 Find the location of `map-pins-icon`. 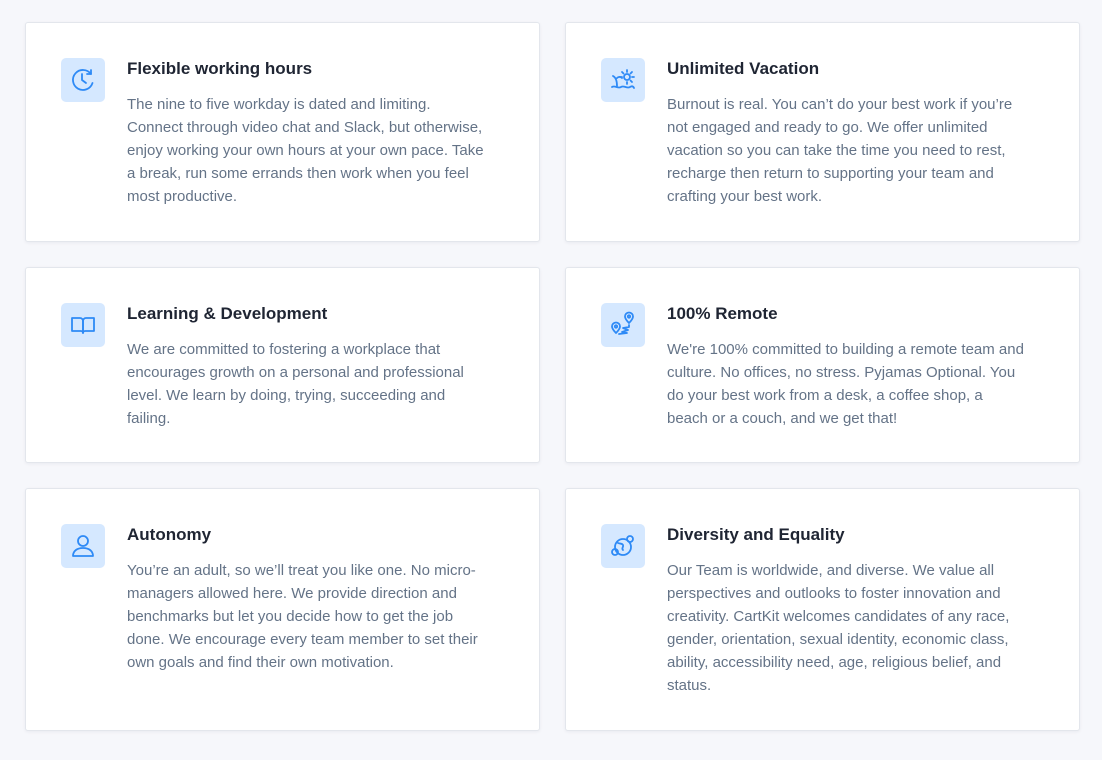

map-pins-icon is located at coordinates (623, 325).